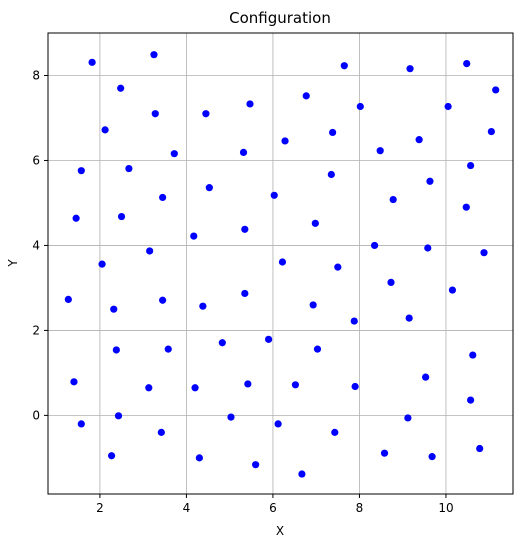 This screenshot has height=547, width=523. I want to click on y-tick-label: 2, so click(36, 330).